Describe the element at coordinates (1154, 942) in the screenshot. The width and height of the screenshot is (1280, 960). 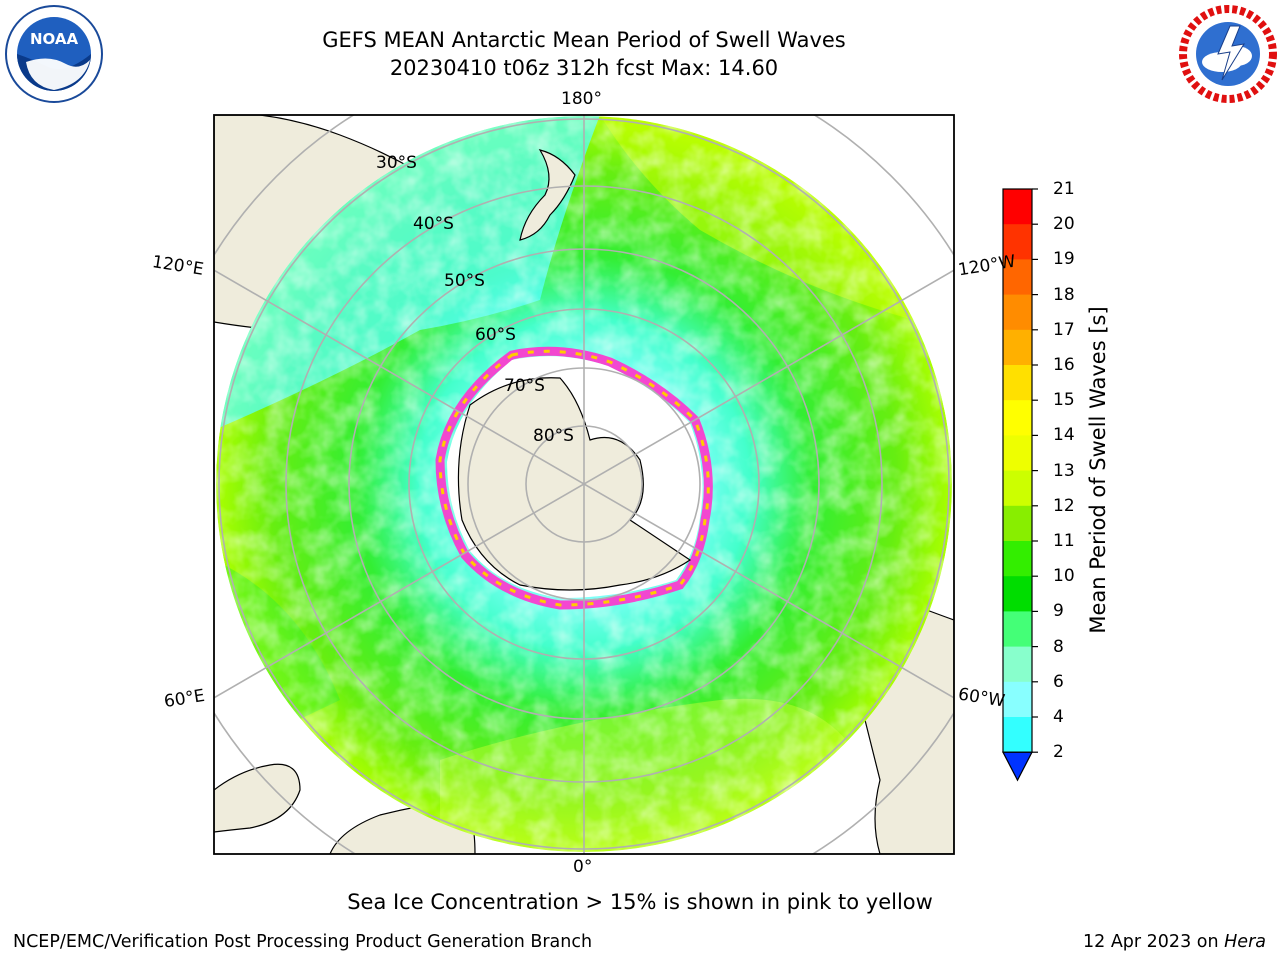
I see `footer-date-text: 12 Apr 2023 on` at that location.